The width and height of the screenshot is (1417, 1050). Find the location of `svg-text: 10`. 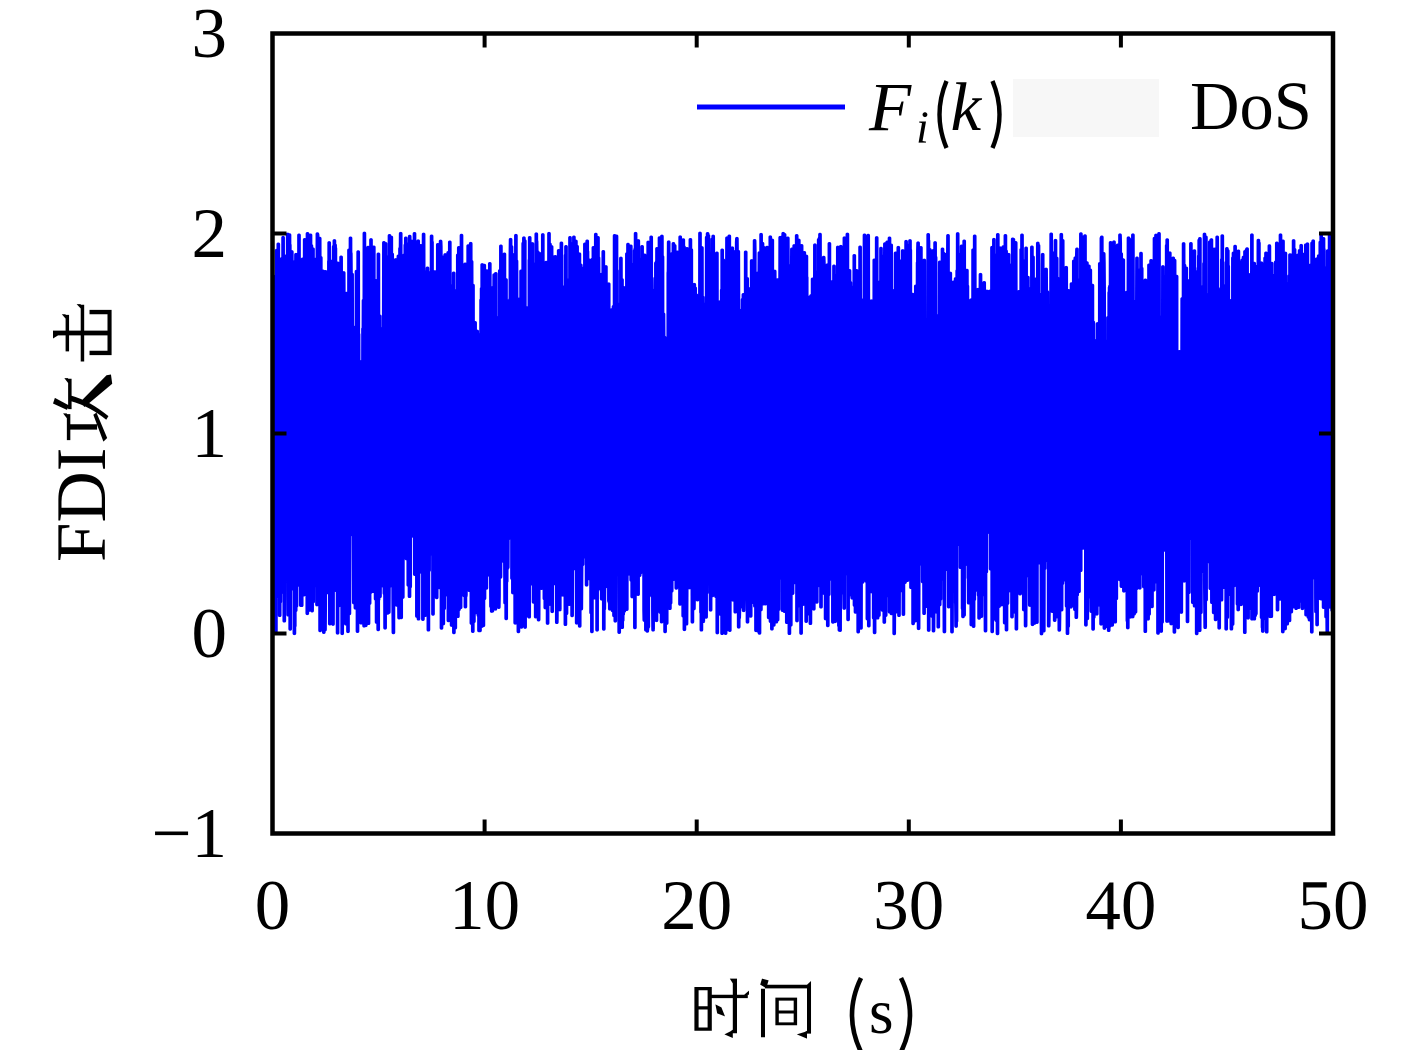

svg-text: 10 is located at coordinates (484, 906).